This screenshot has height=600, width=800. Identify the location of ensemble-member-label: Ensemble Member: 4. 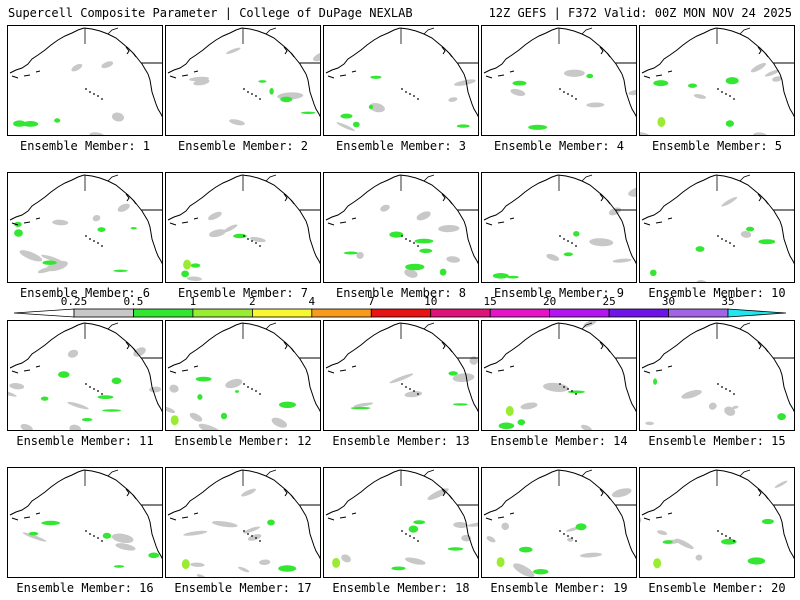
(559, 146).